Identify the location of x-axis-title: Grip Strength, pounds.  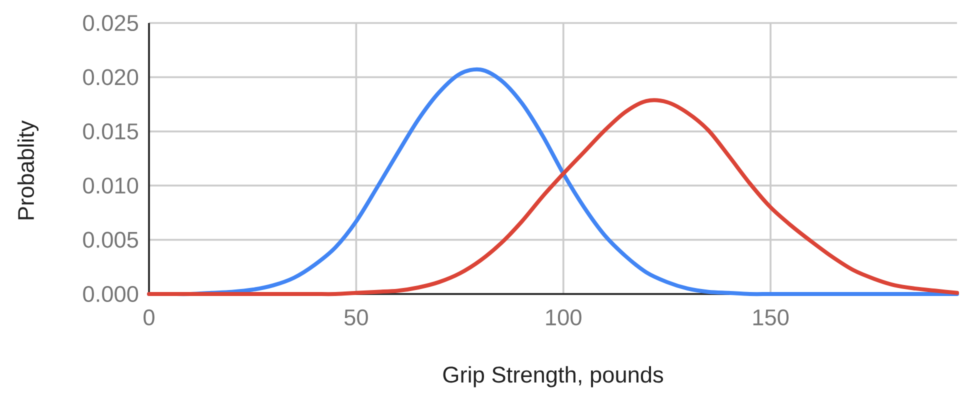
(553, 377).